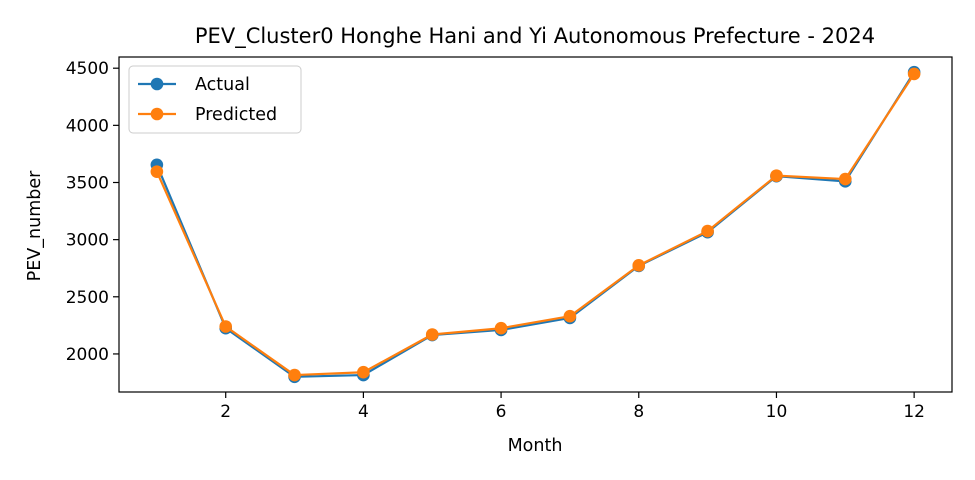  Describe the element at coordinates (572, 407) in the screenshot. I see `x-axis: 2 4 6 8 10 12` at that location.